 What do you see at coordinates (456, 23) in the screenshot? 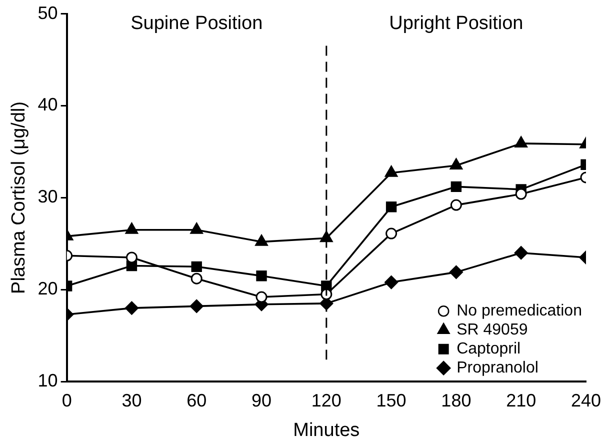
I see `annotation: Upright Position` at bounding box center [456, 23].